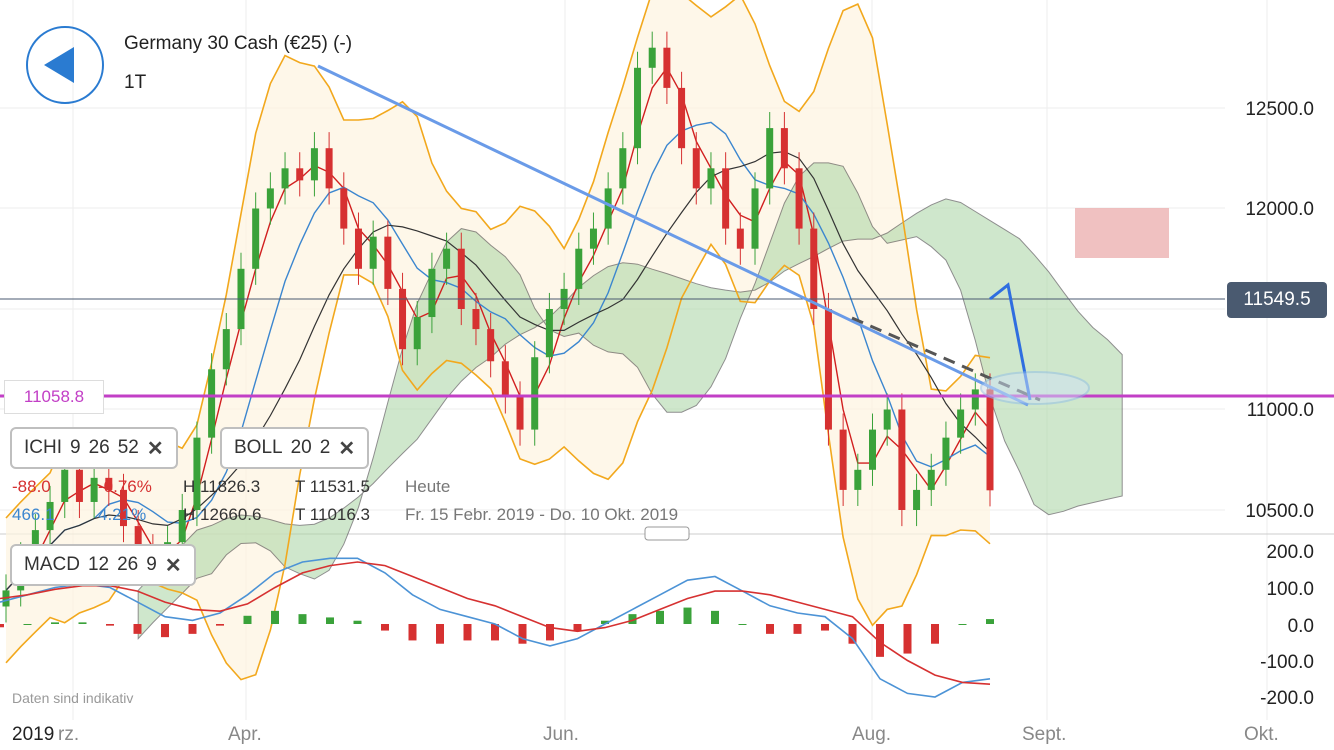 This screenshot has width=1334, height=750. Describe the element at coordinates (103, 565) in the screenshot. I see `macd-indicator-chip: MACD 12 26 9 ✕` at that location.